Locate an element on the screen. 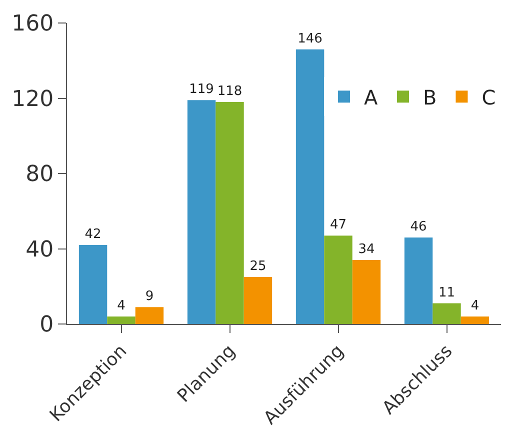  data-label: 146 is located at coordinates (310, 38).